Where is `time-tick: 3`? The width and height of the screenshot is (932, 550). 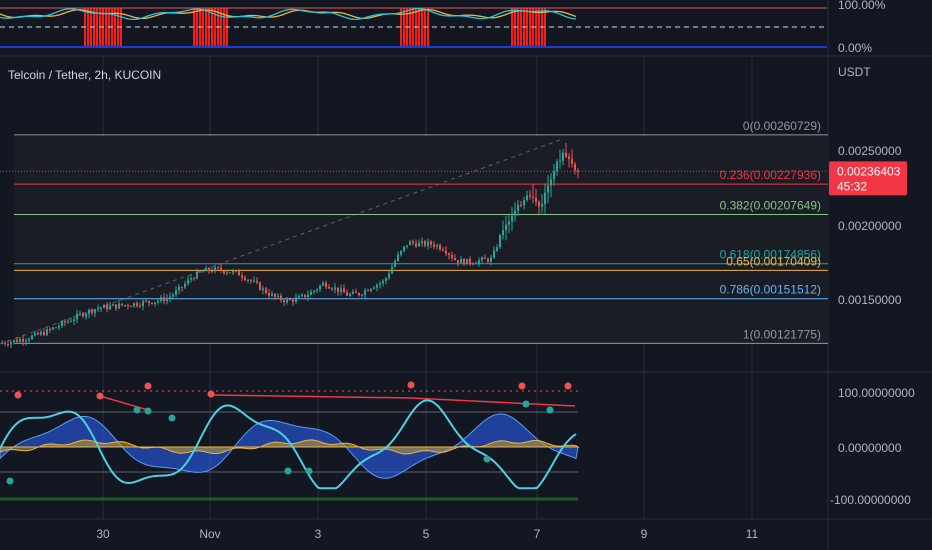
time-tick: 3 is located at coordinates (318, 534).